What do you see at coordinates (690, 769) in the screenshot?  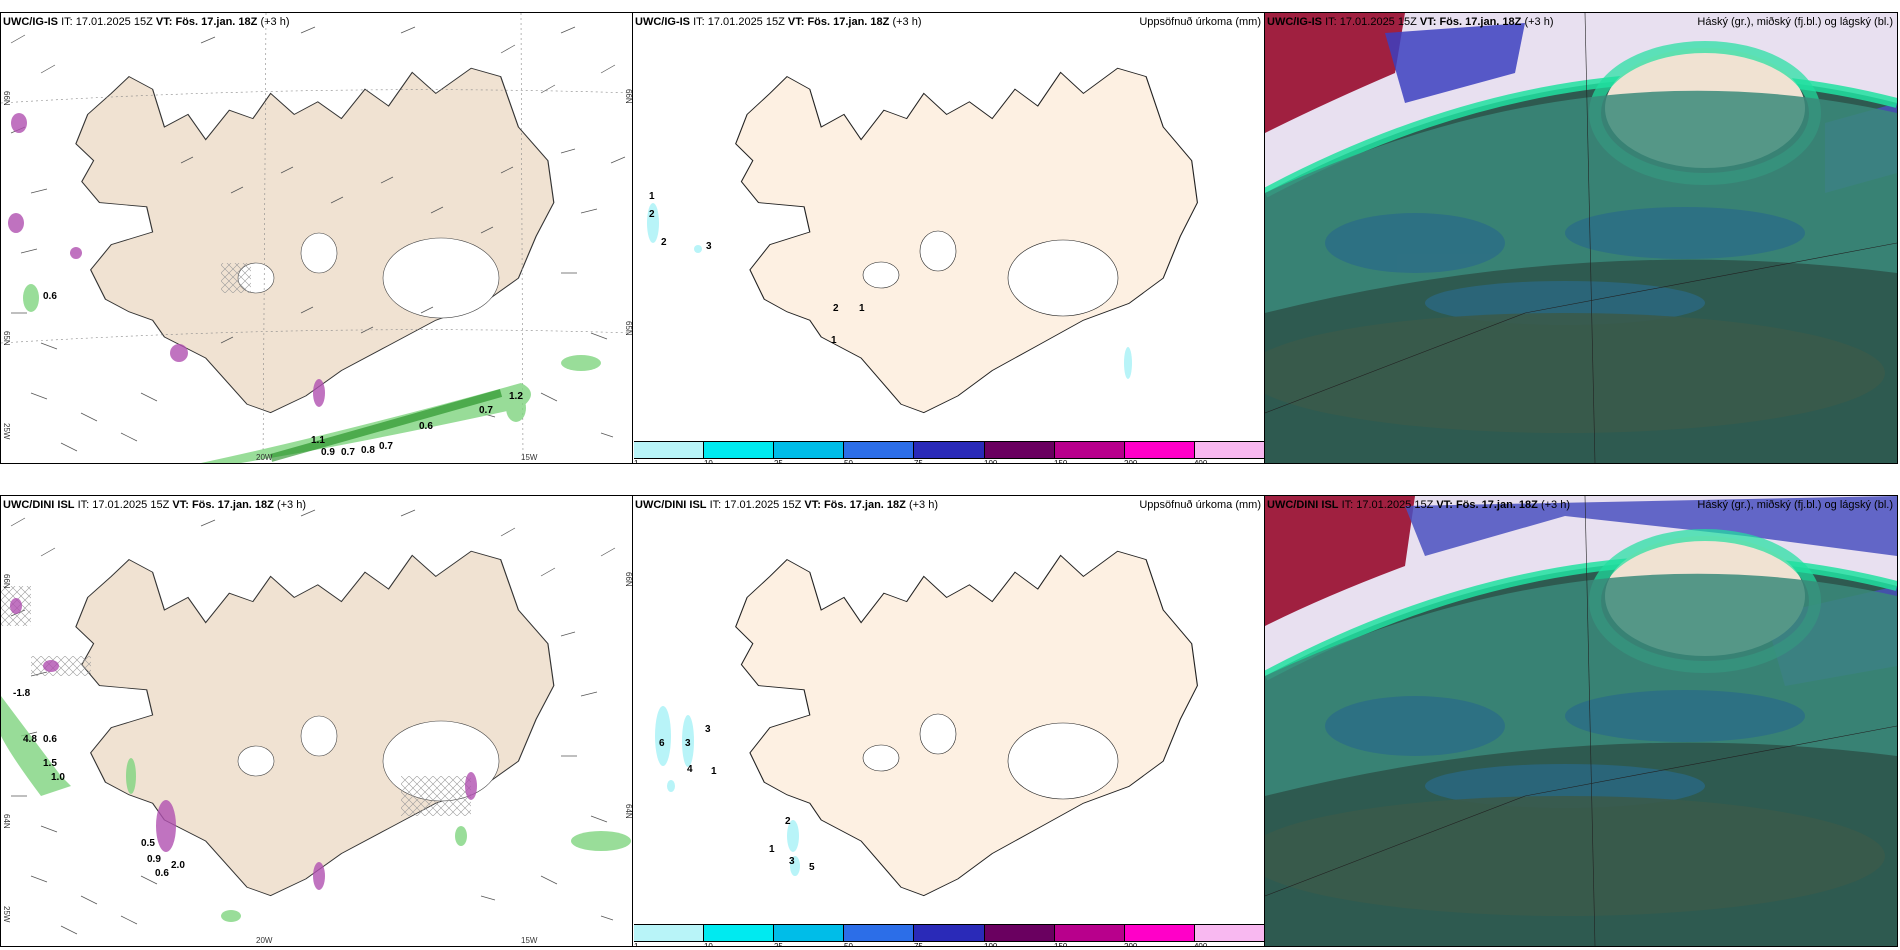 I see `value-label: 4` at bounding box center [690, 769].